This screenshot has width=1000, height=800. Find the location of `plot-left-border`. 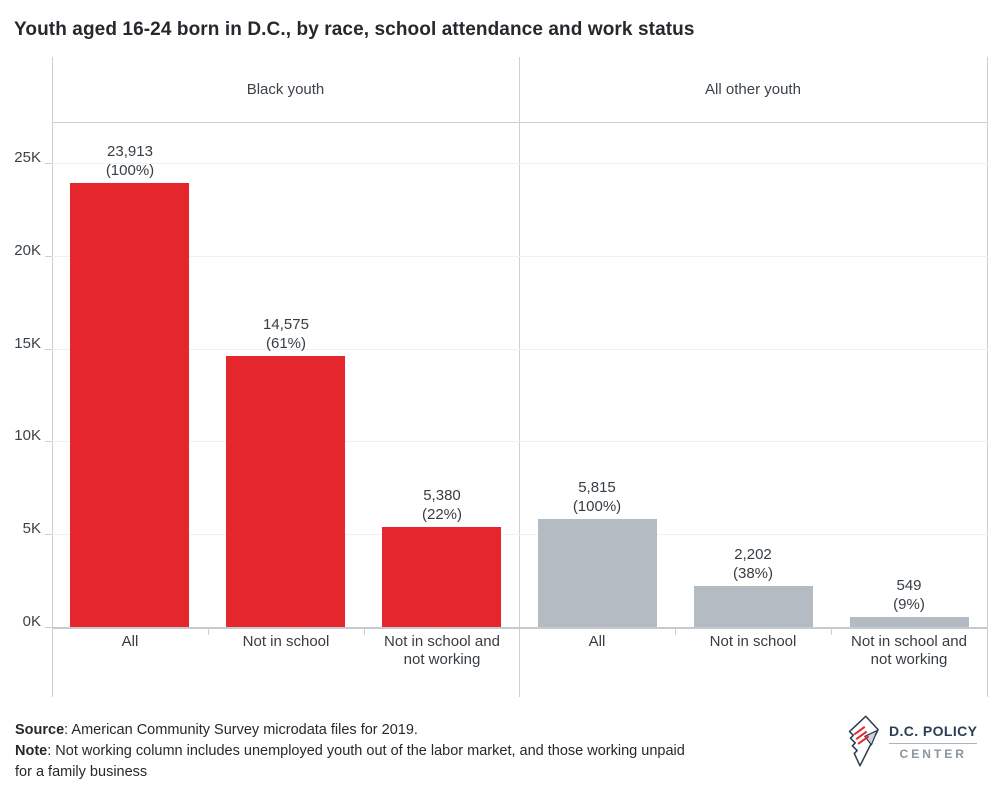

plot-left-border is located at coordinates (52, 377).